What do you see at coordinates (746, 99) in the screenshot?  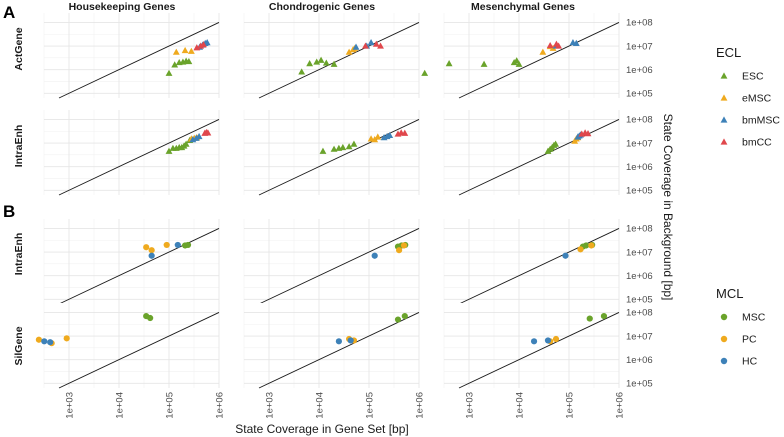 I see `legend-item-emsc: eMSC` at bounding box center [746, 99].